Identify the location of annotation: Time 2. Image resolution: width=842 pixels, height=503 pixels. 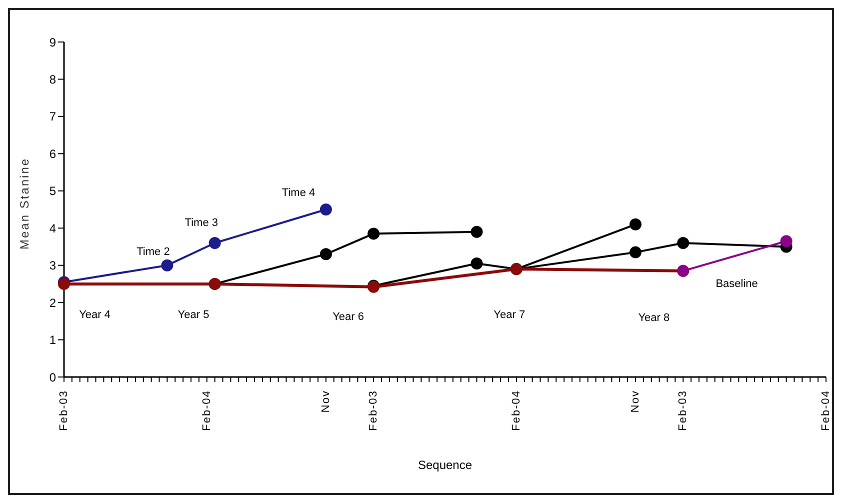
(153, 252).